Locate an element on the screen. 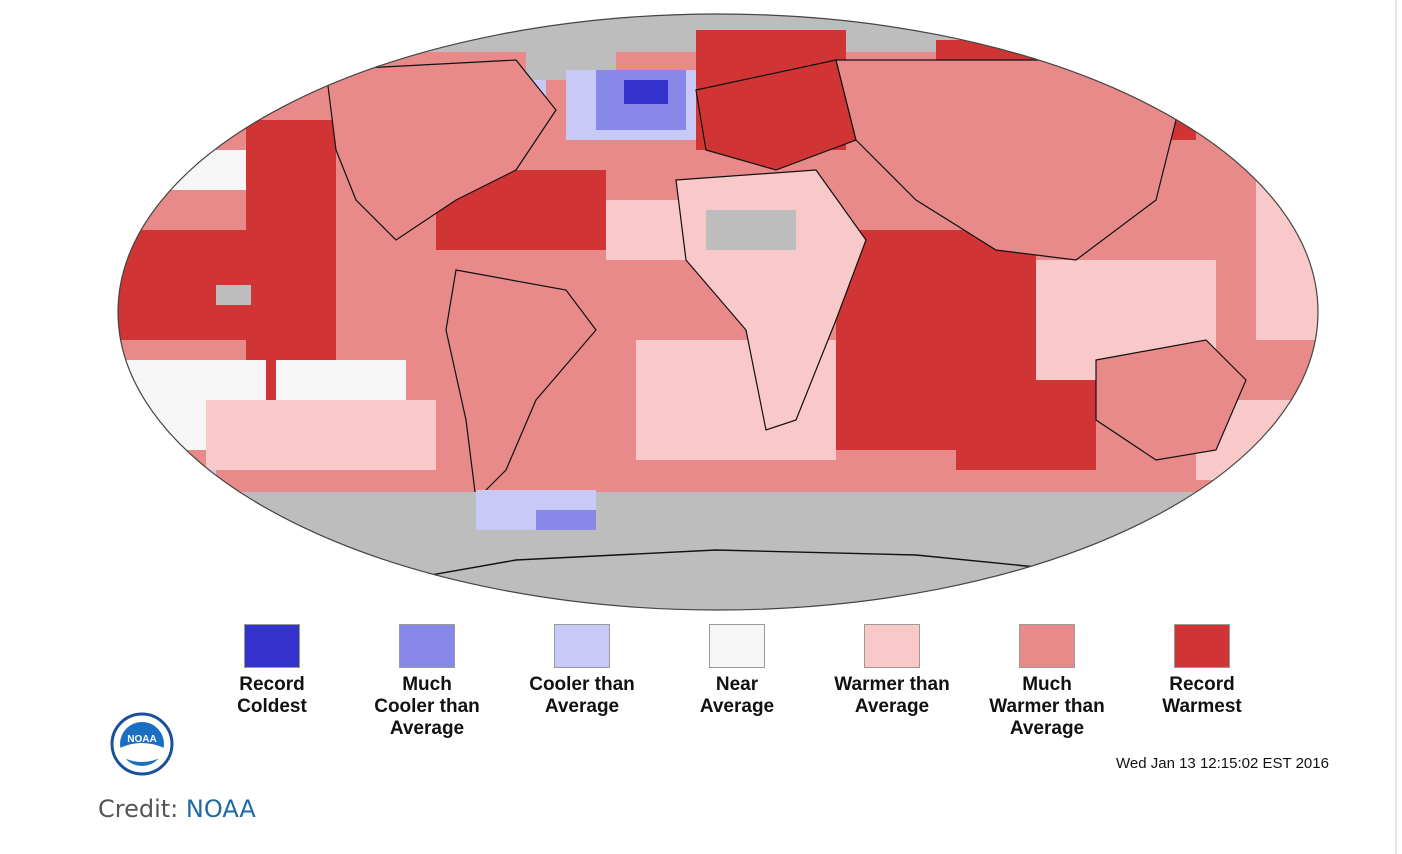 This screenshot has height=854, width=1402. greenland-no-data is located at coordinates (571, 47).